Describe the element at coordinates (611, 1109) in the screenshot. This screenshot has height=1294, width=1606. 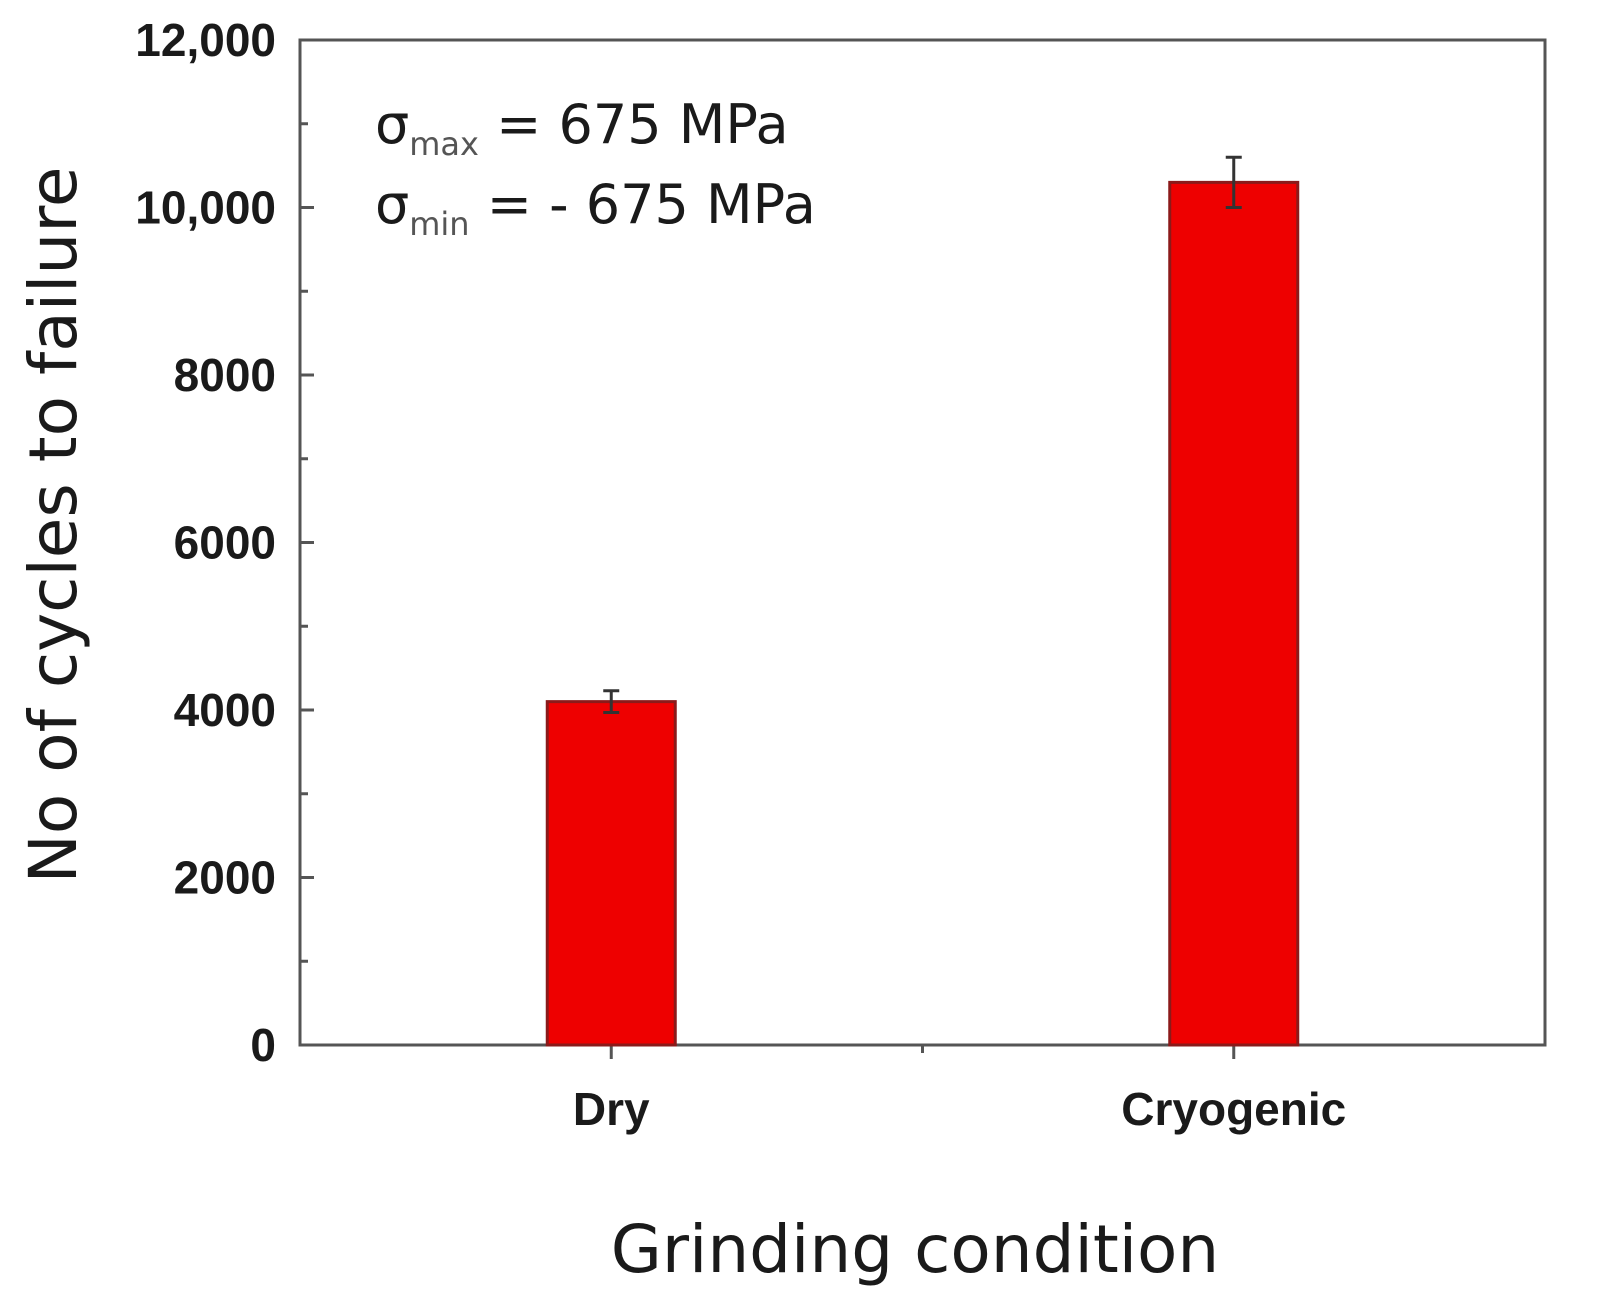
I see `x-tick-label: Dry` at that location.